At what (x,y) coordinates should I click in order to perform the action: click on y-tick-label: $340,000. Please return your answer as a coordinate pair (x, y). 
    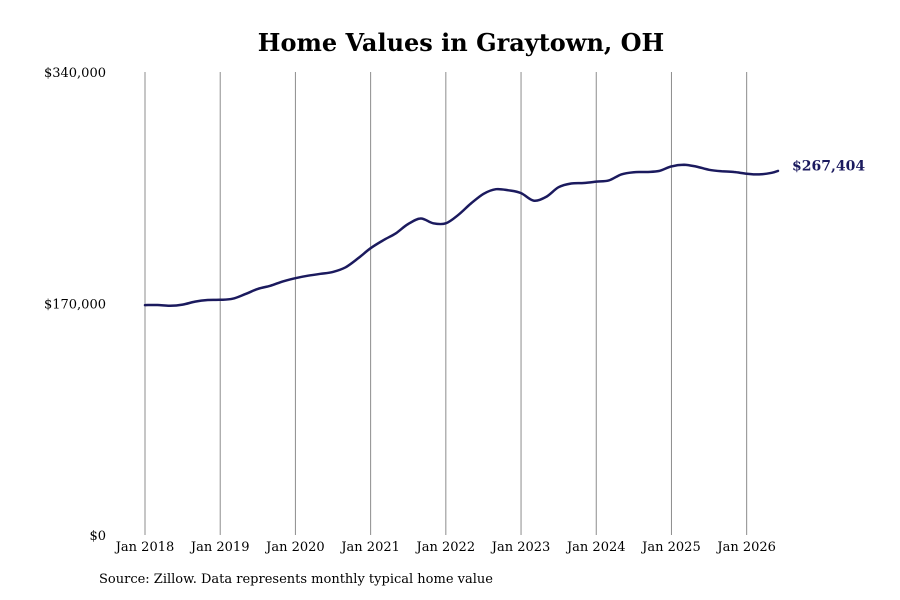
    Looking at the image, I should click on (75, 73).